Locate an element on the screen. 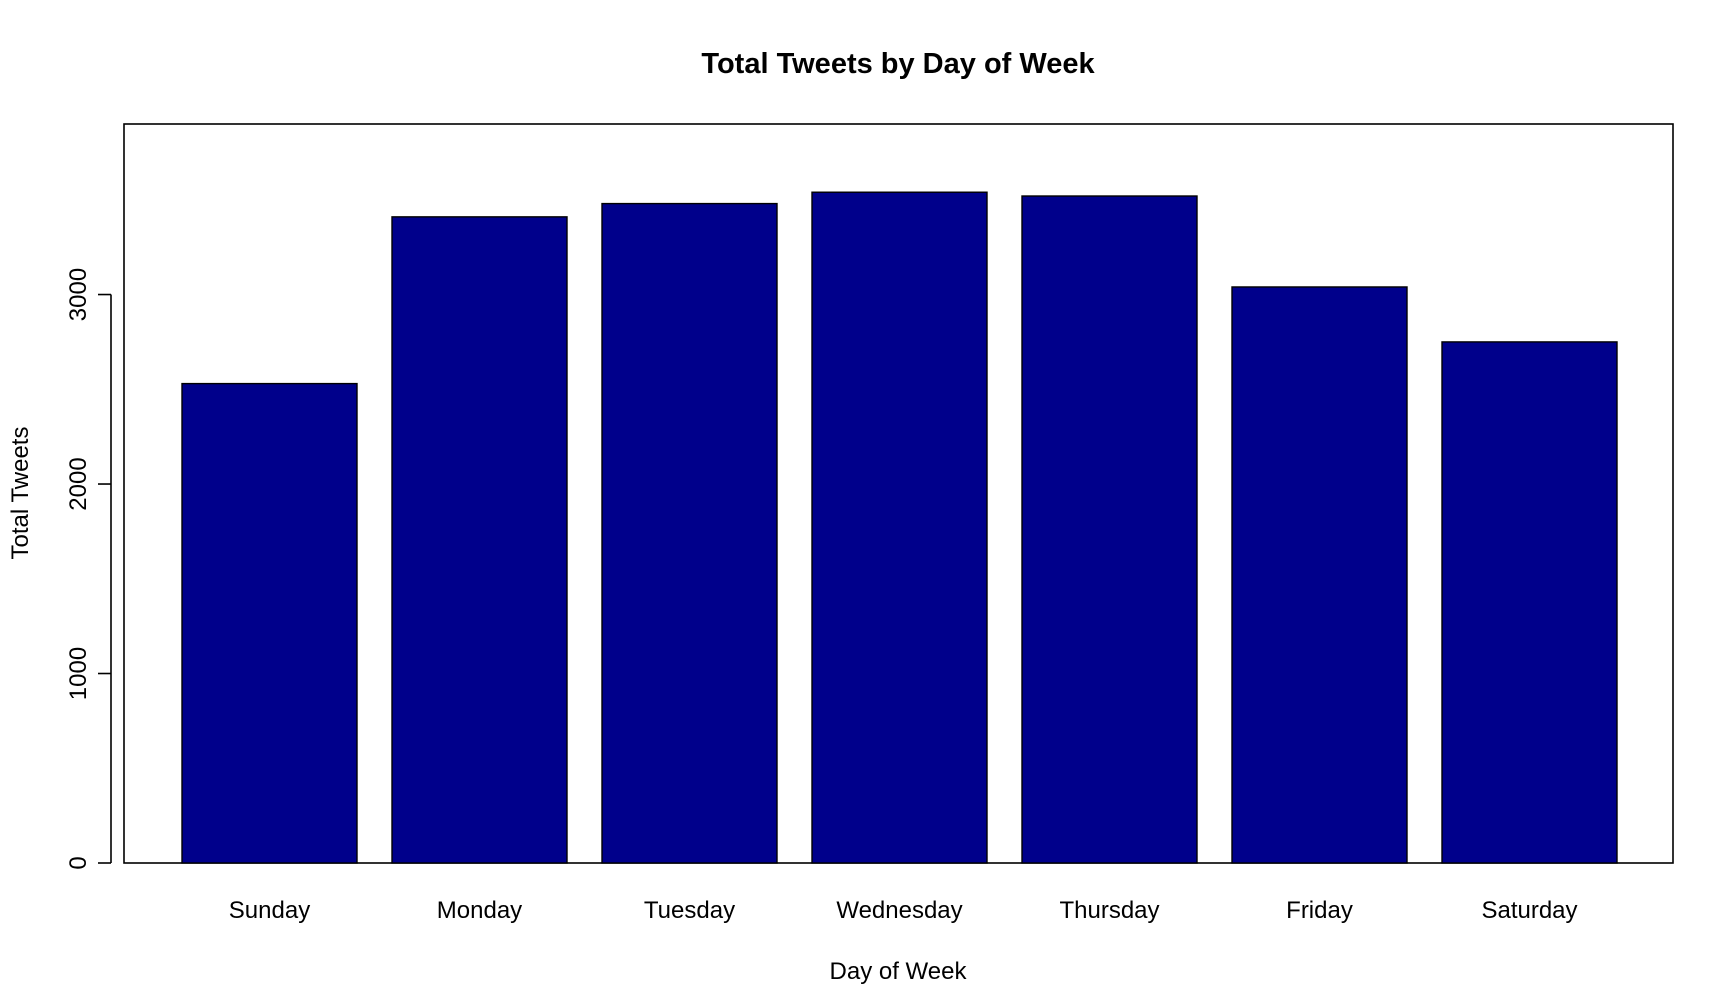  x-tick-label-thursday: Thursday is located at coordinates (1109, 910).